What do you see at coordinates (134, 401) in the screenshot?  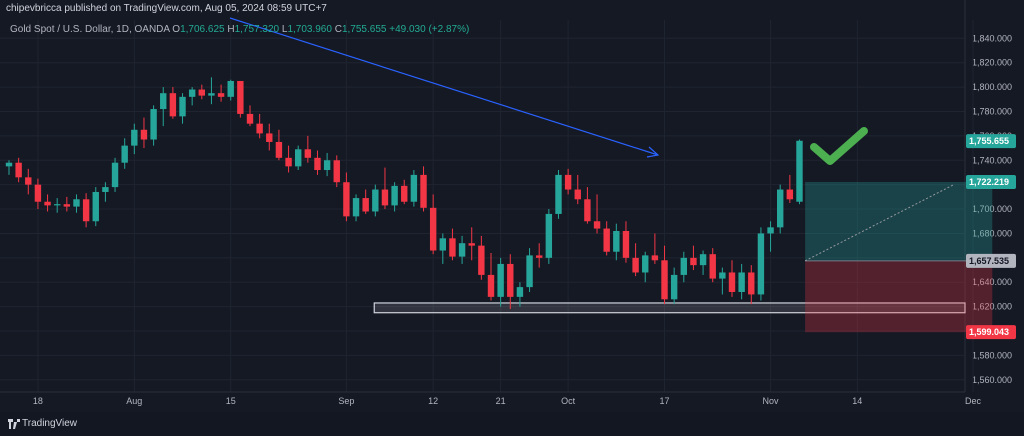 I see `x-tick-label: Aug` at bounding box center [134, 401].